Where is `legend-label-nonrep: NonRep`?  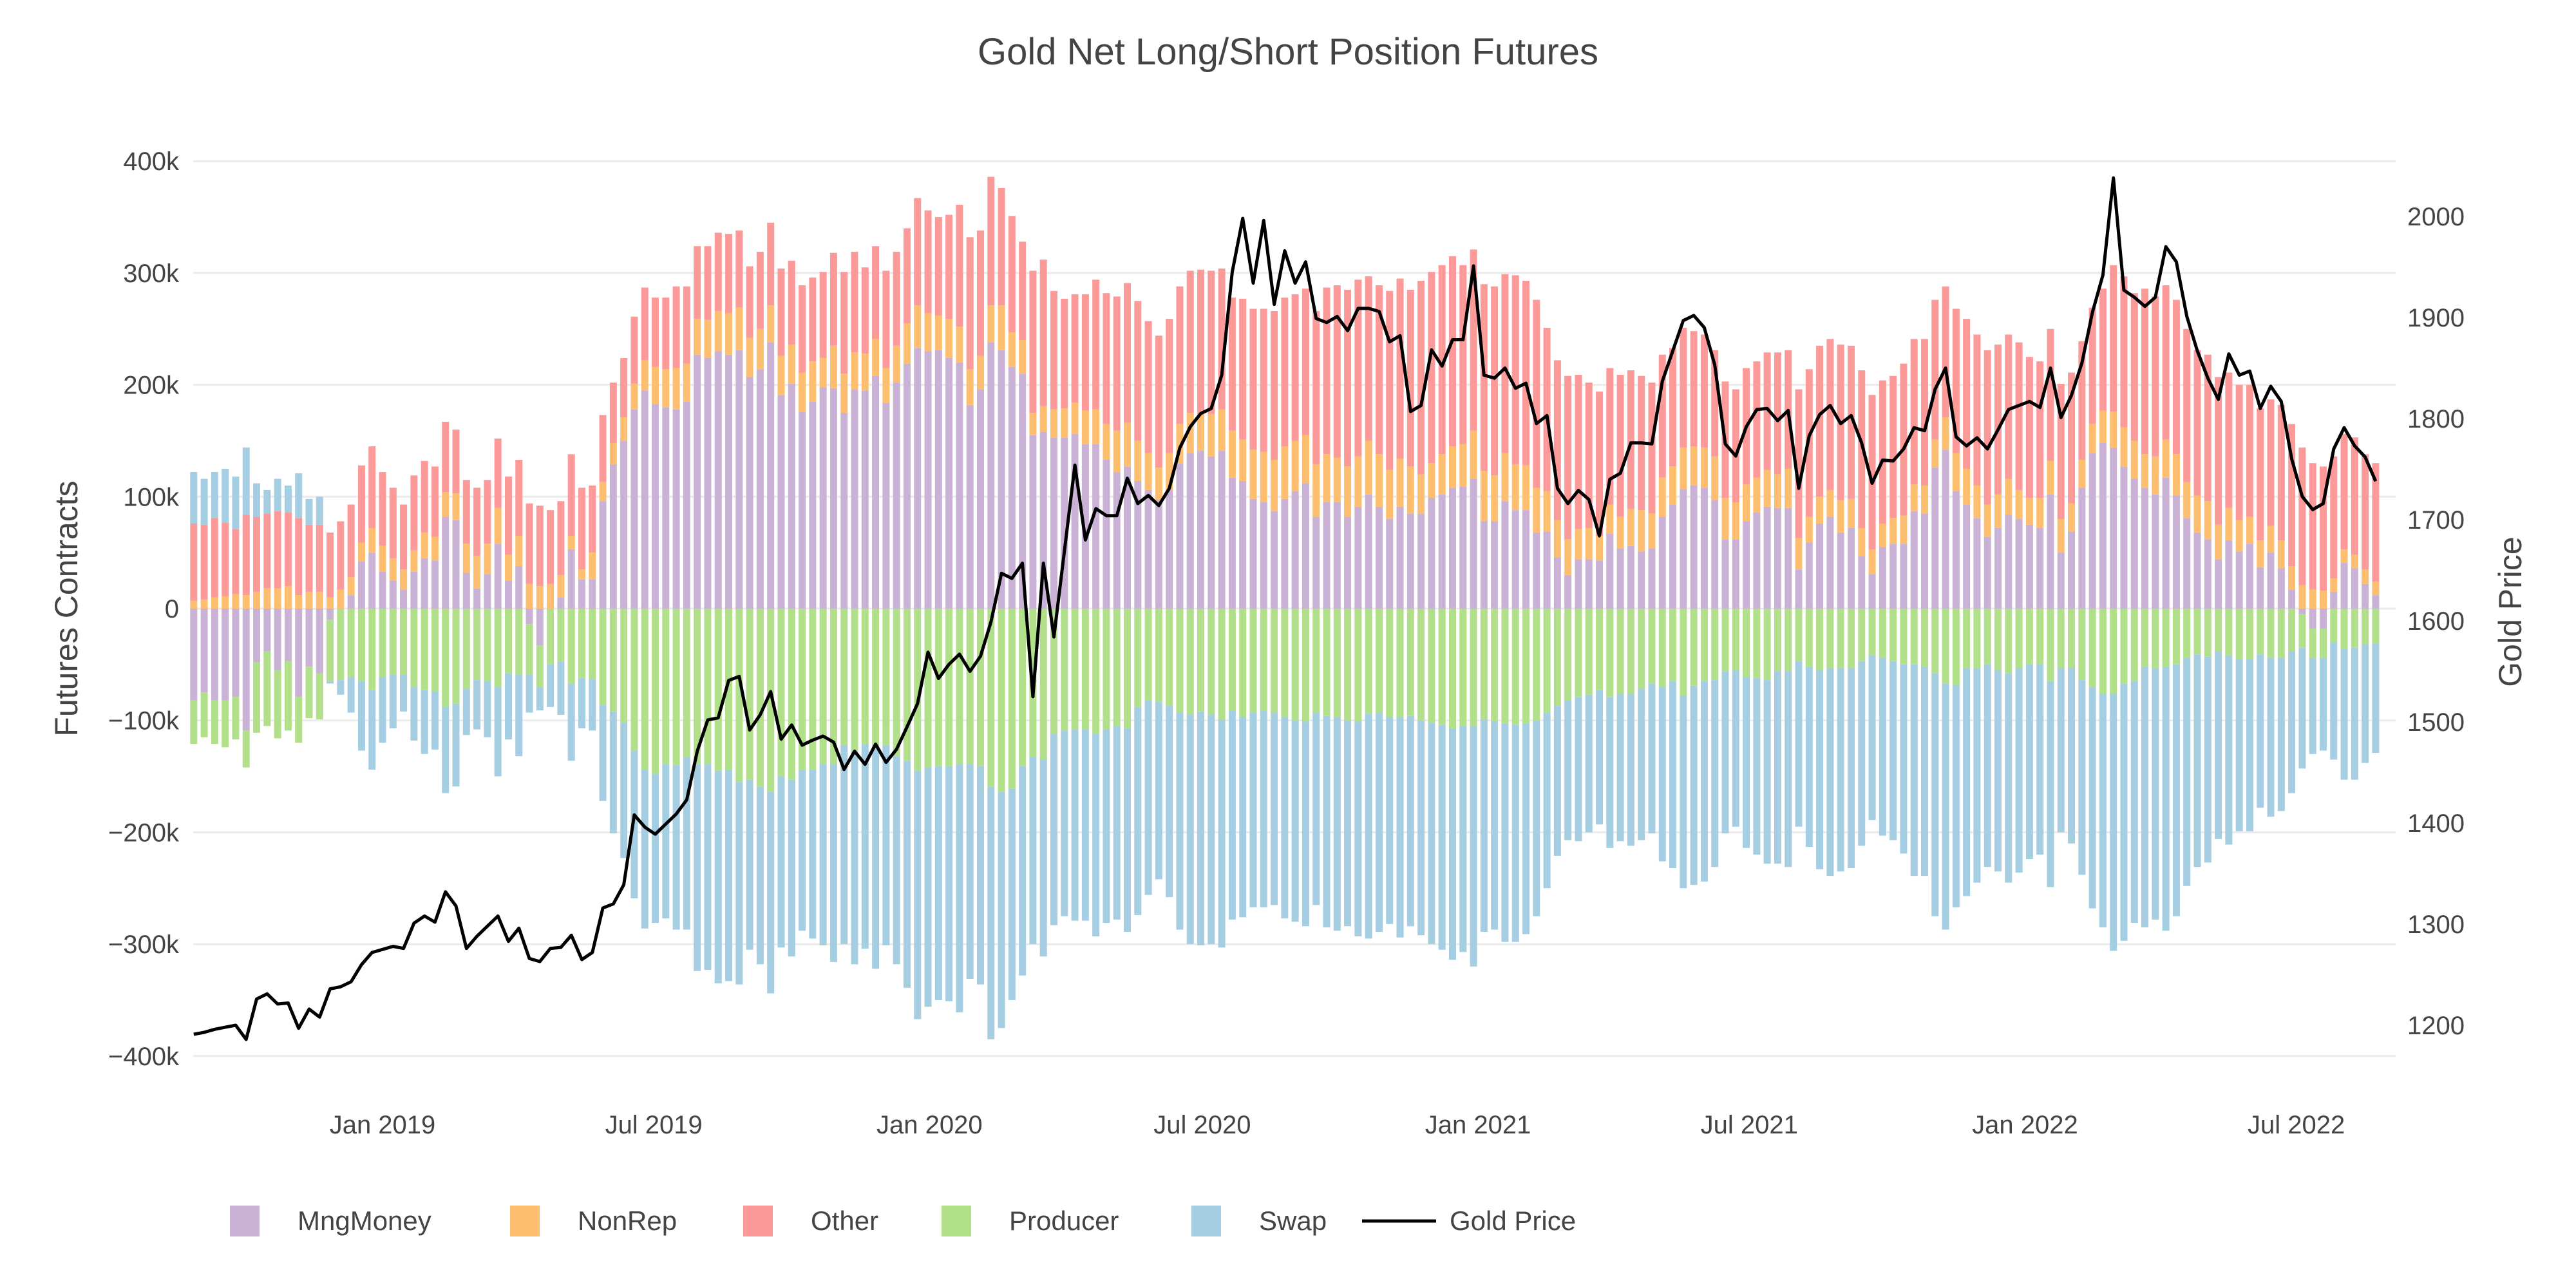 legend-label-nonrep: NonRep is located at coordinates (627, 1221).